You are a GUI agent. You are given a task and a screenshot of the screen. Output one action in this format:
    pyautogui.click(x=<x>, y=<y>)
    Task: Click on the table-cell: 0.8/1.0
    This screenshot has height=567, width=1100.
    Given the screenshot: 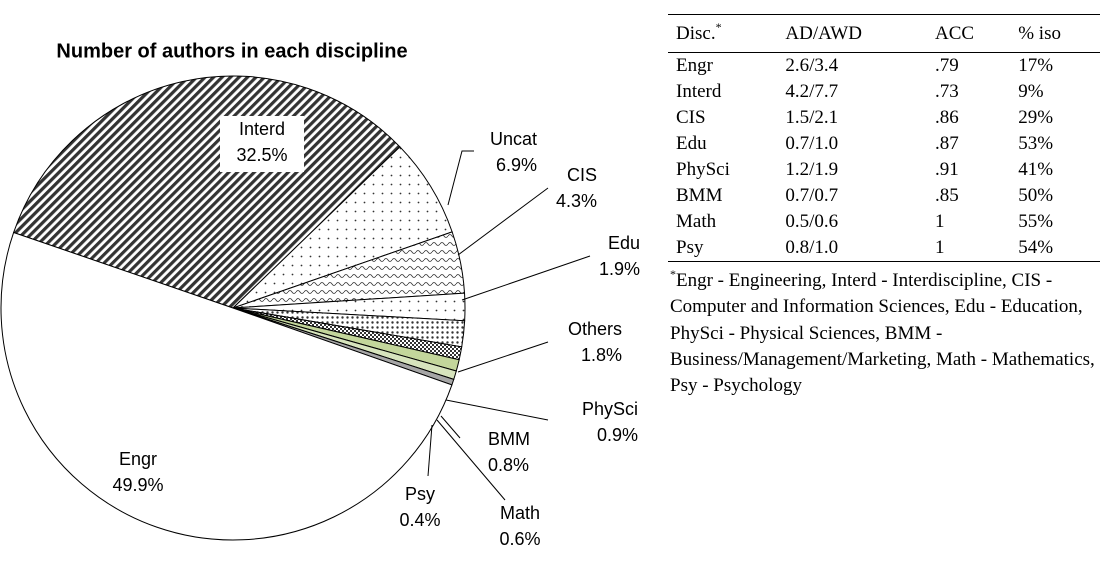 What is the action you would take?
    pyautogui.click(x=812, y=247)
    